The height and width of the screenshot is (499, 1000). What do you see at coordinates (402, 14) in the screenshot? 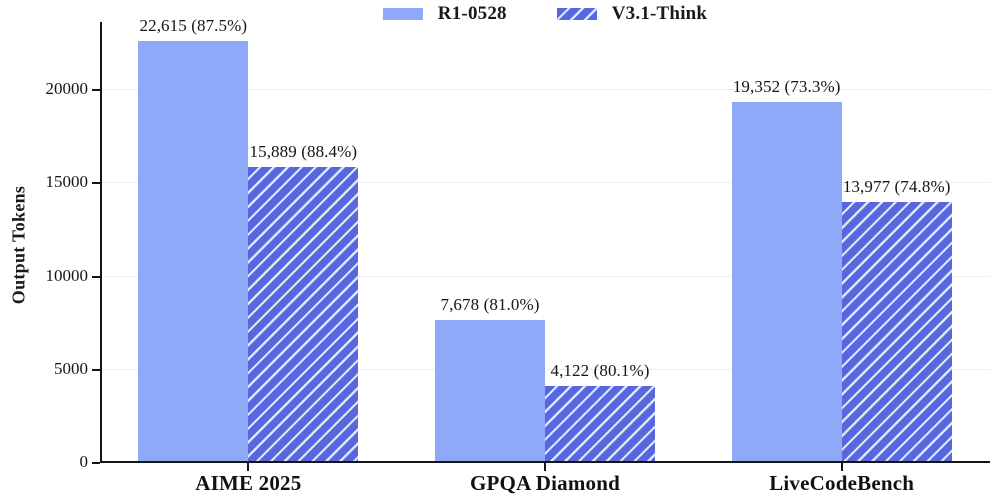
I see `legend-swatch-solid` at bounding box center [402, 14].